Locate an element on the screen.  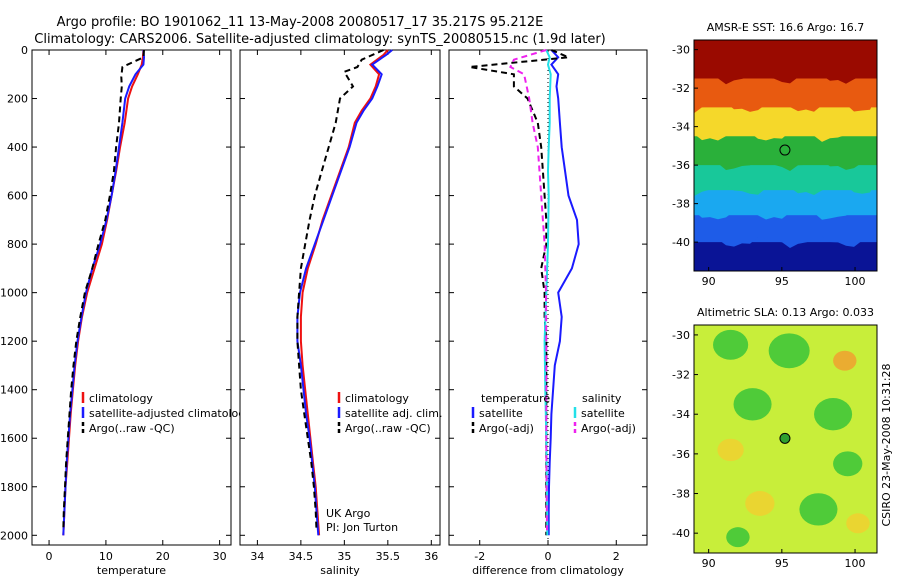
y-tick-label: 800 is located at coordinates (17, 244).